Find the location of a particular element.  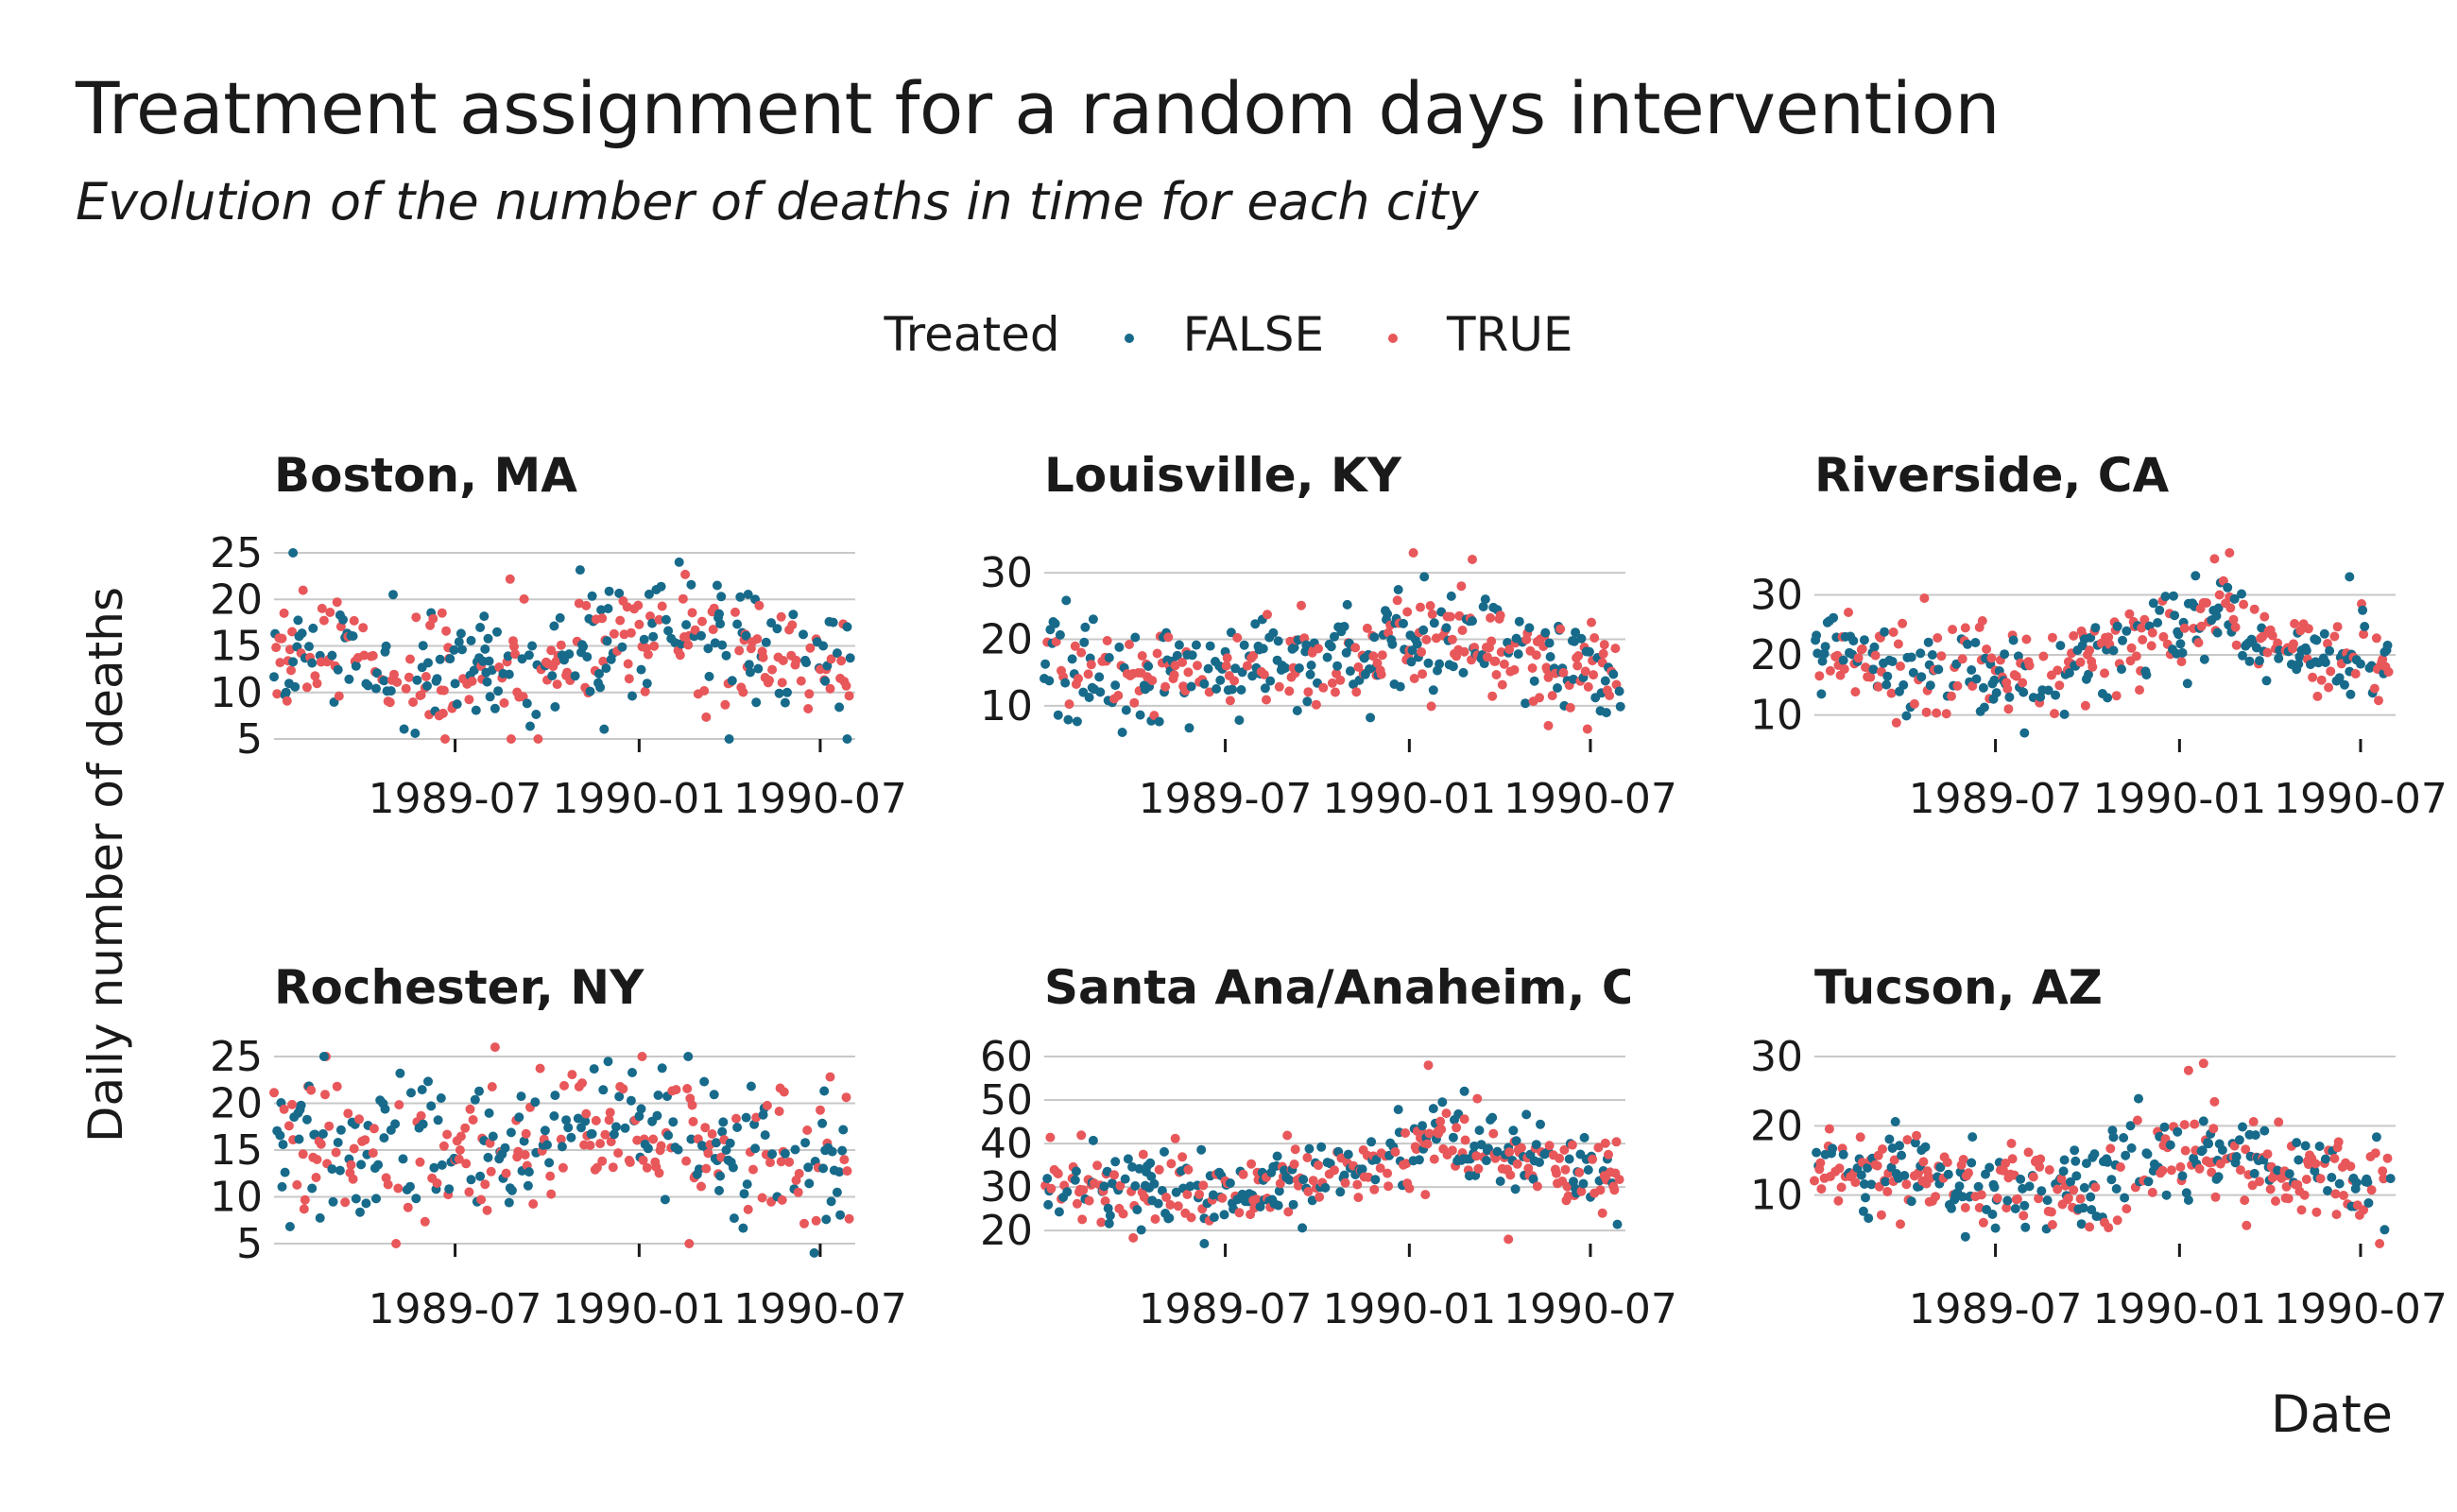

panel-title: Rochester, NY is located at coordinates (459, 987).